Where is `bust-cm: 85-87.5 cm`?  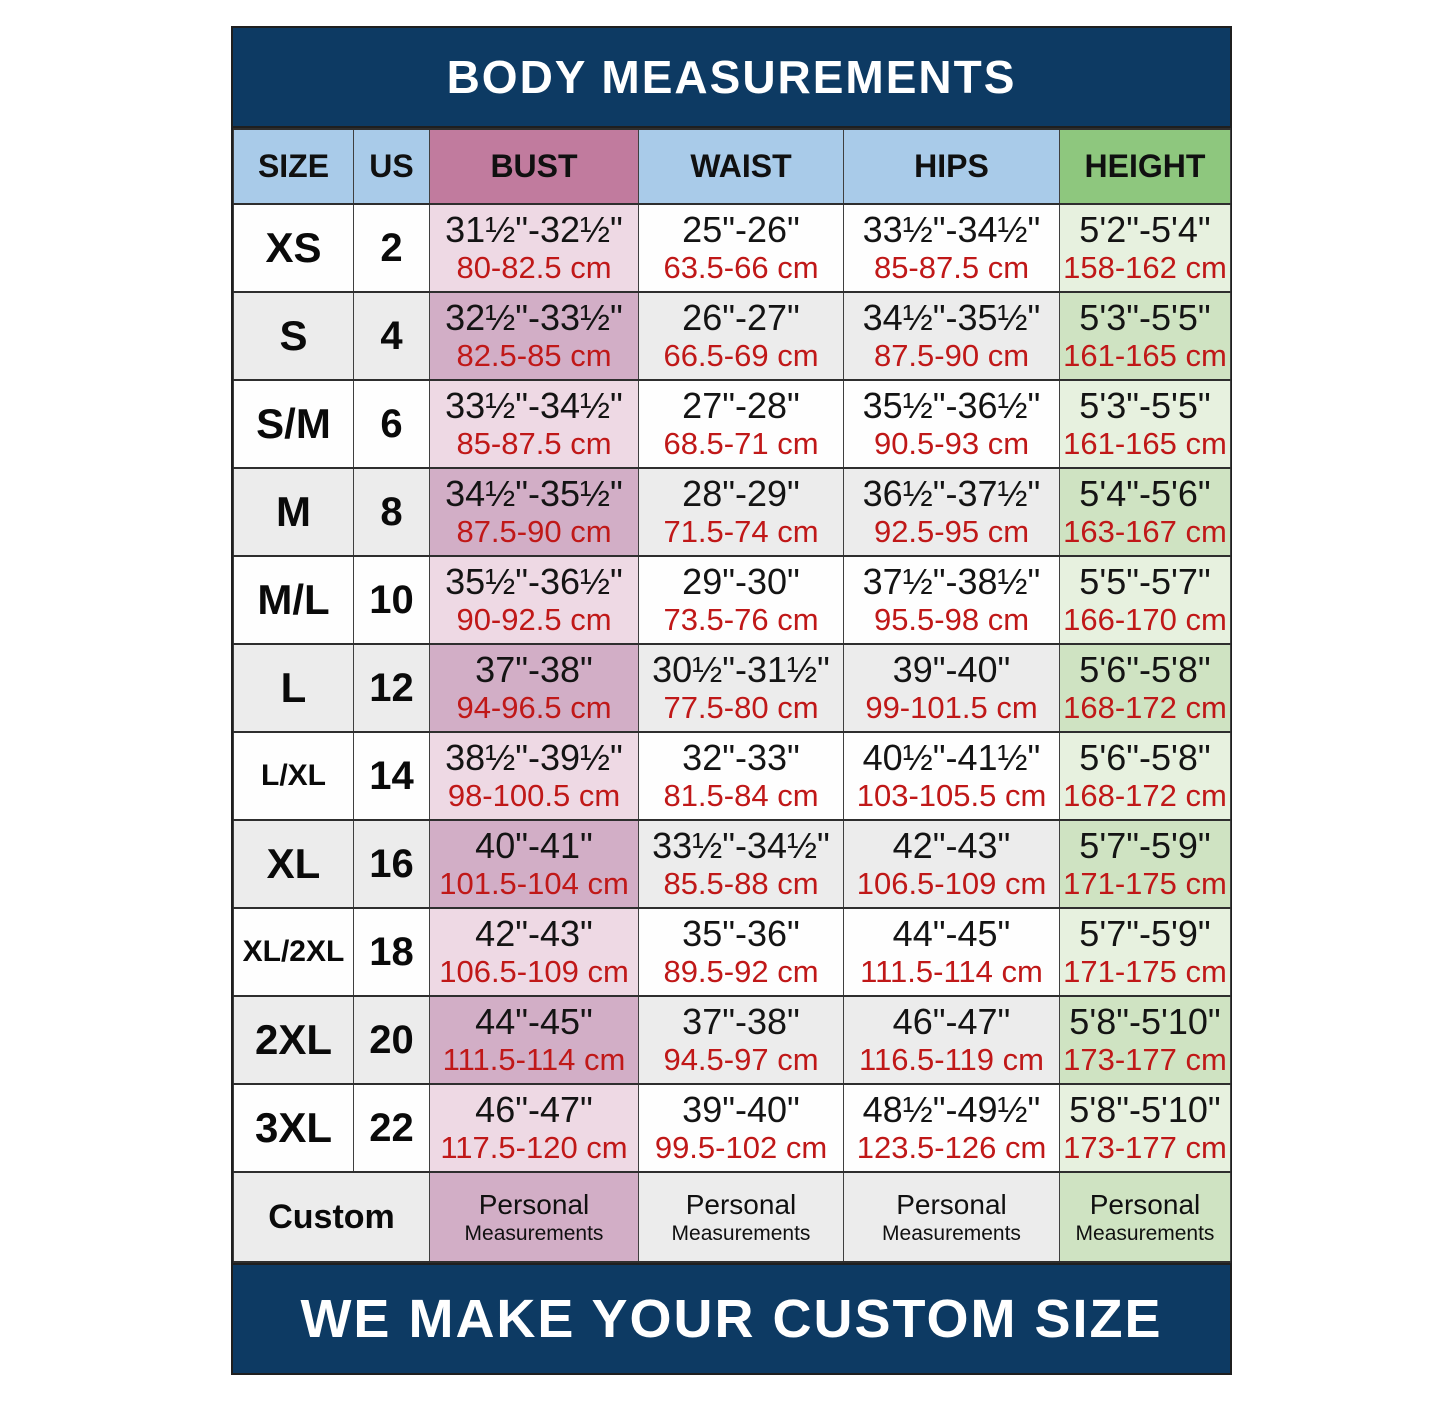 bust-cm: 85-87.5 cm is located at coordinates (534, 443).